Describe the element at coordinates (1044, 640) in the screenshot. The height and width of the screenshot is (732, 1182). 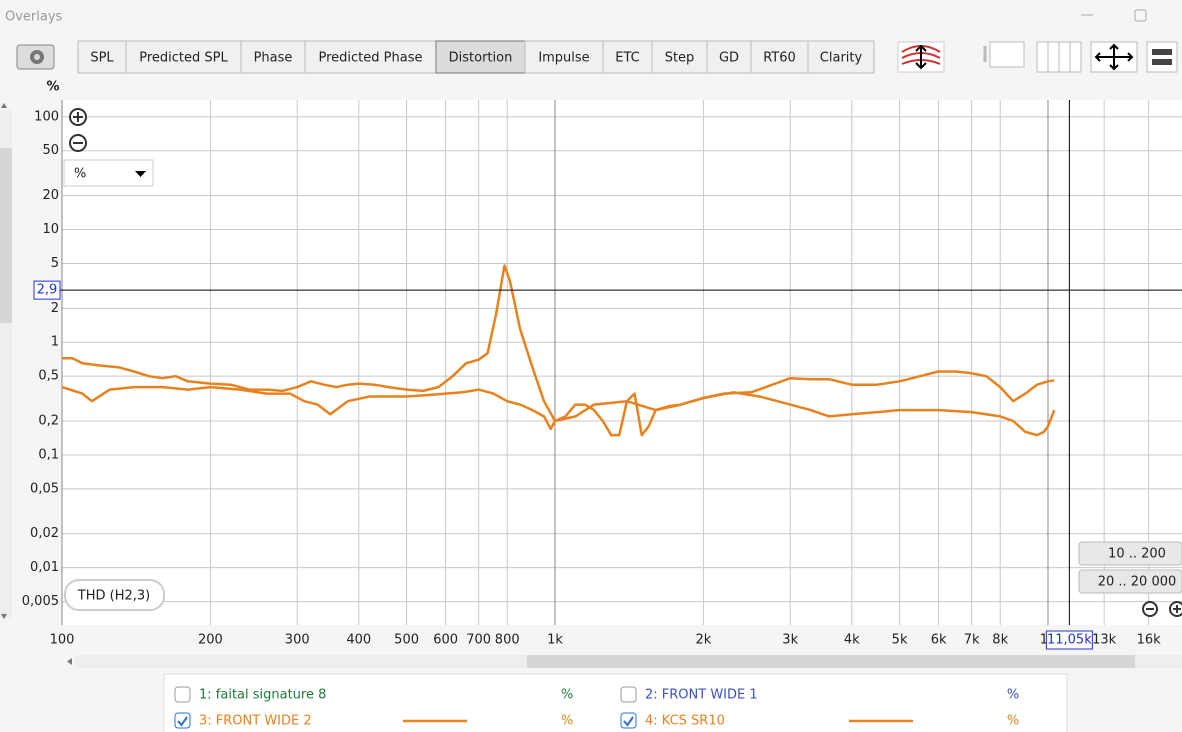
I see `x-tick-label: 1` at that location.